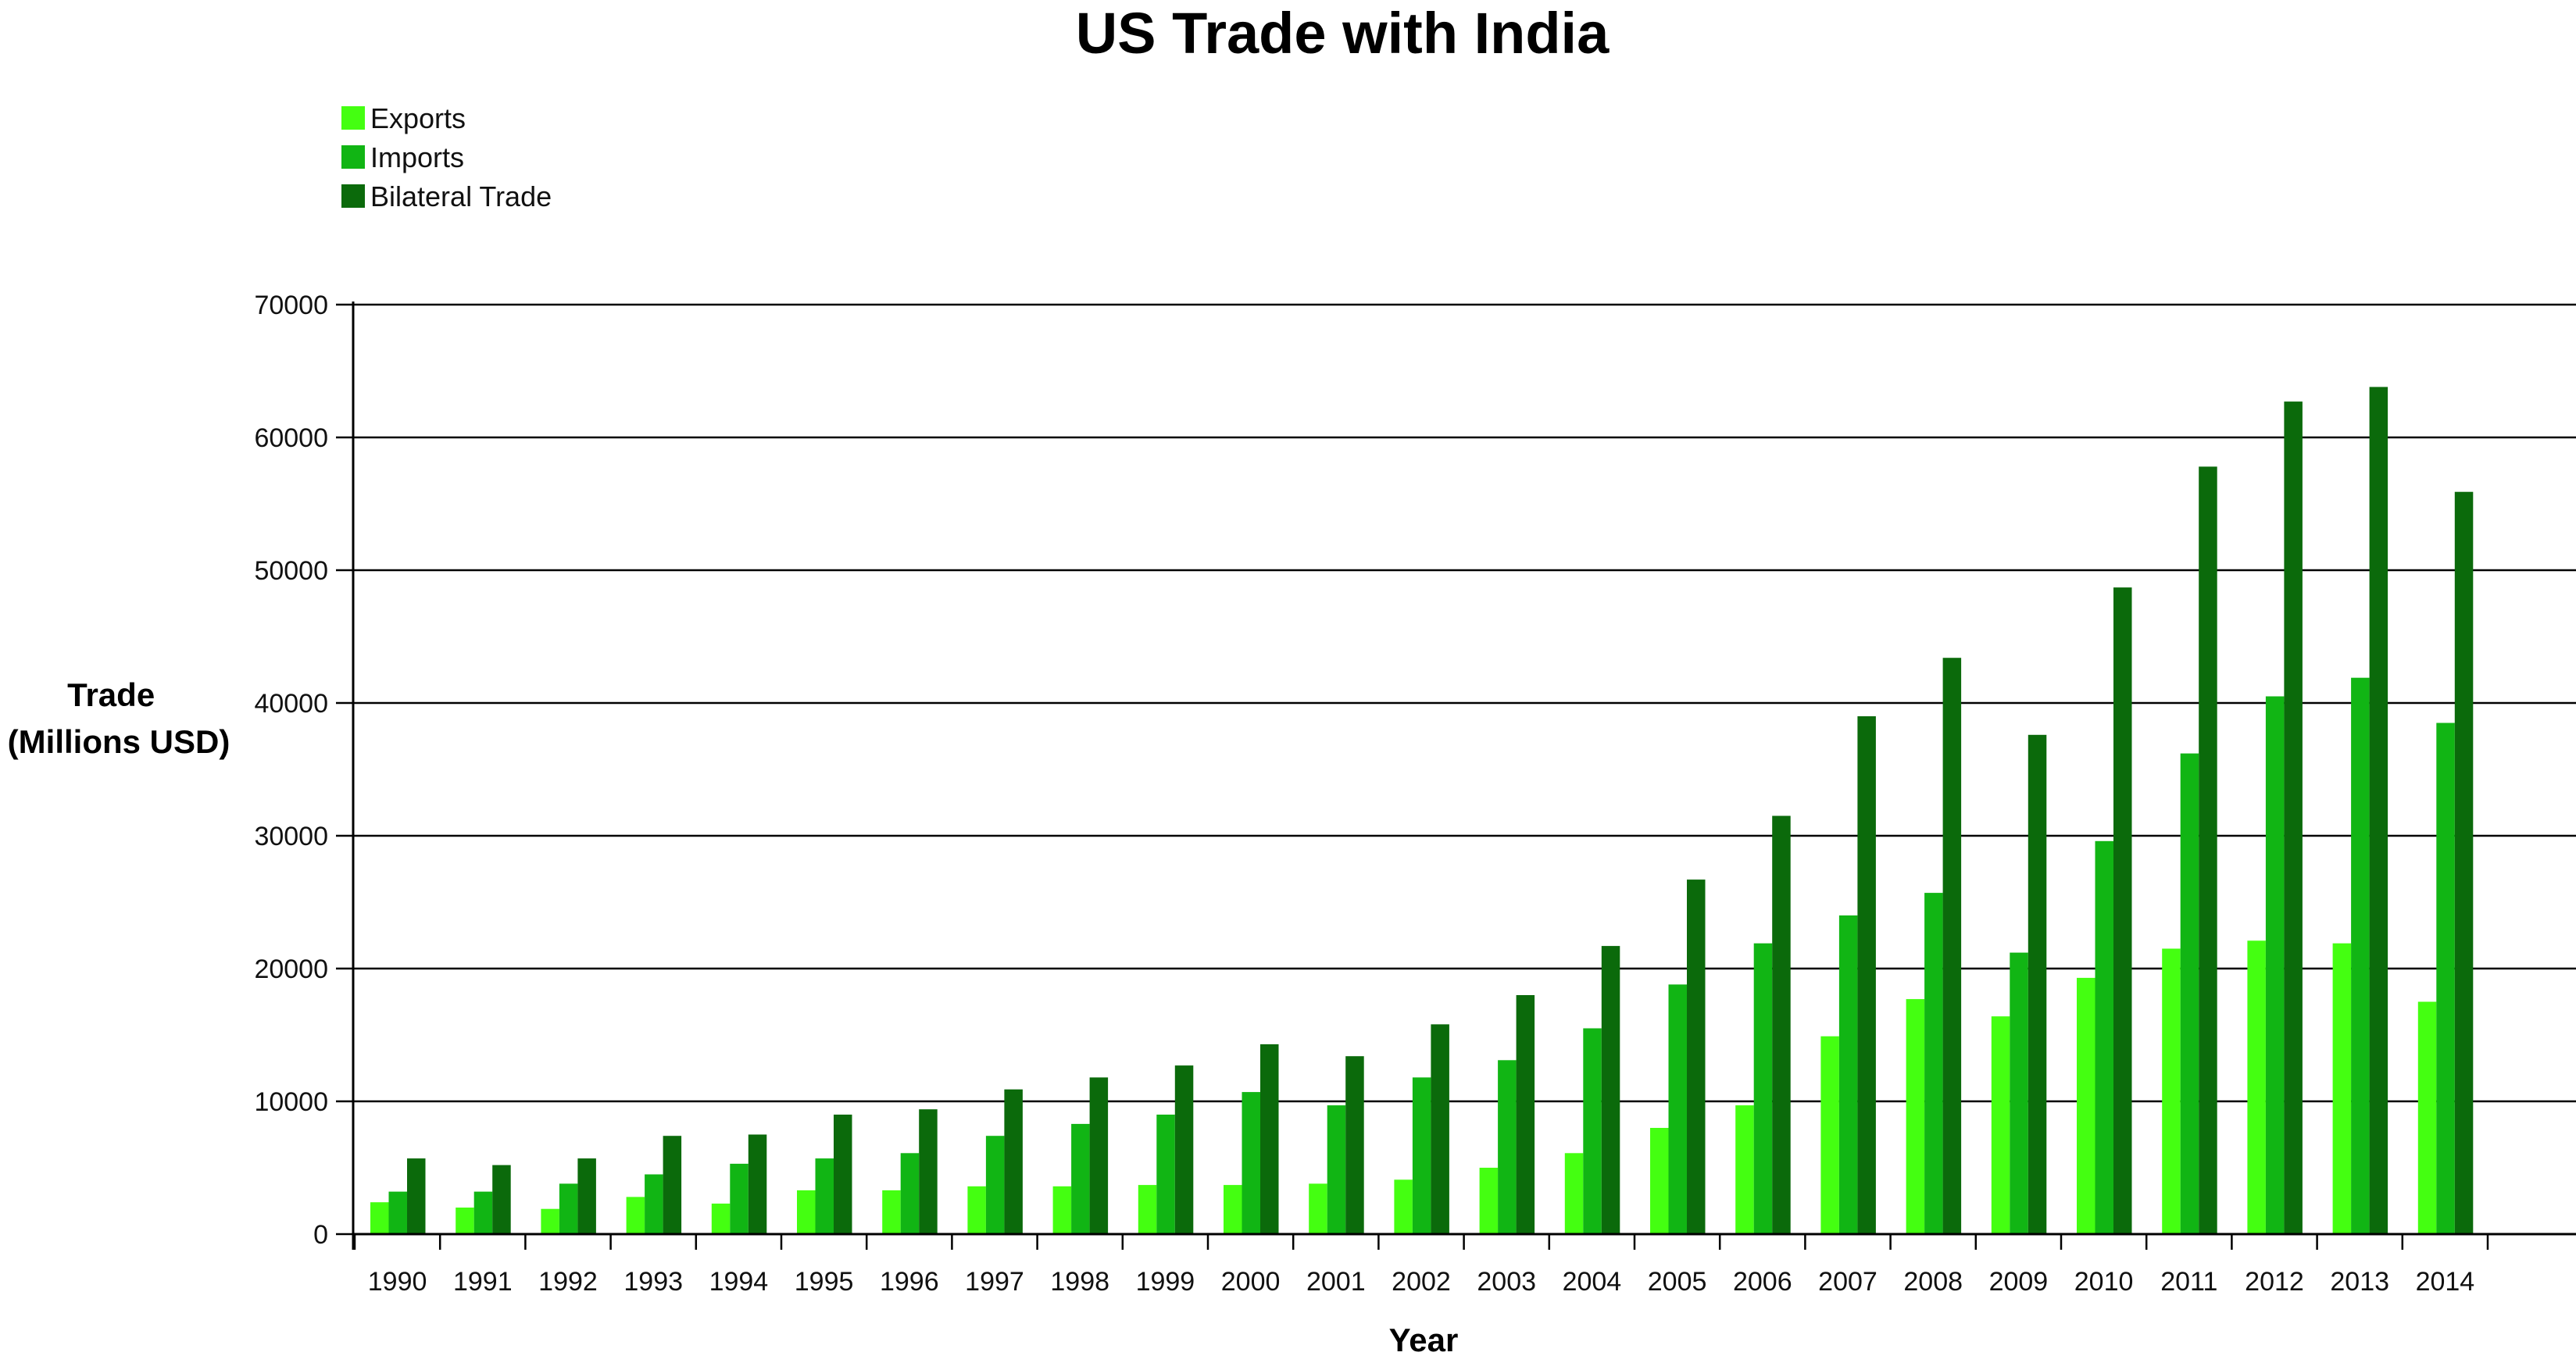 Image resolution: width=2576 pixels, height=1363 pixels. Describe the element at coordinates (1099, 1155) in the screenshot. I see `bar-bilateral-trade-1998` at that location.